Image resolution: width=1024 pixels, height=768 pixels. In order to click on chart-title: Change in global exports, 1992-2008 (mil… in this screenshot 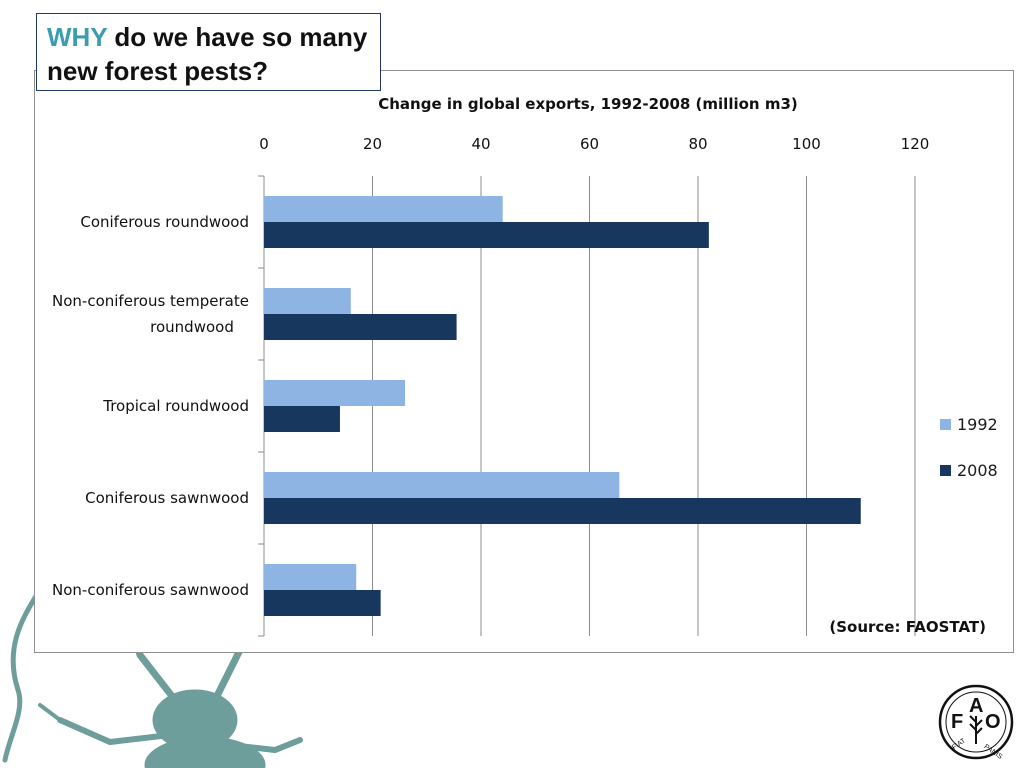, I will do `click(588, 104)`.